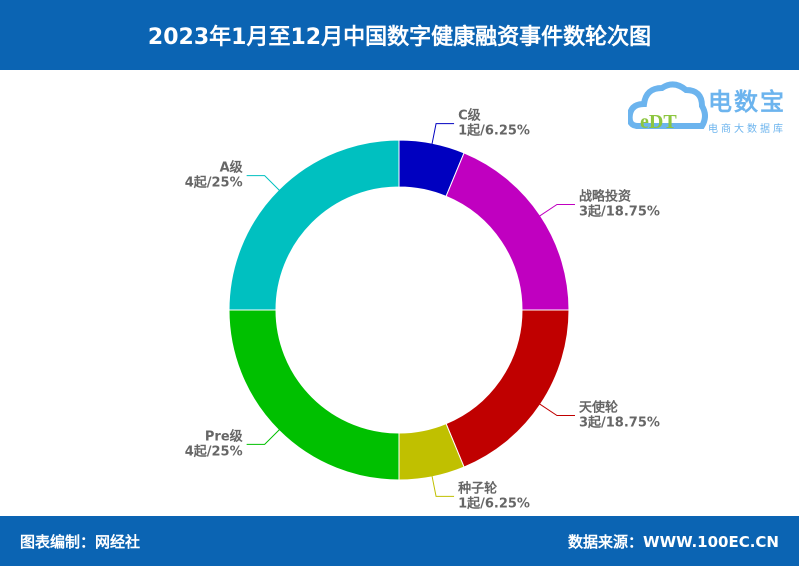 The width and height of the screenshot is (799, 566). Describe the element at coordinates (470, 116) in the screenshot. I see `slice-label-name: C级` at that location.